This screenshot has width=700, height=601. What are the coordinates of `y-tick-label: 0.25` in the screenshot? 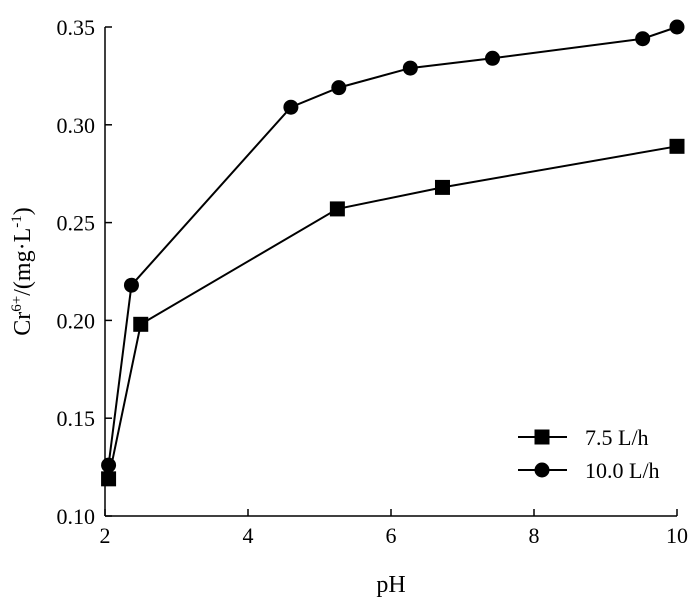 It's located at (76, 223).